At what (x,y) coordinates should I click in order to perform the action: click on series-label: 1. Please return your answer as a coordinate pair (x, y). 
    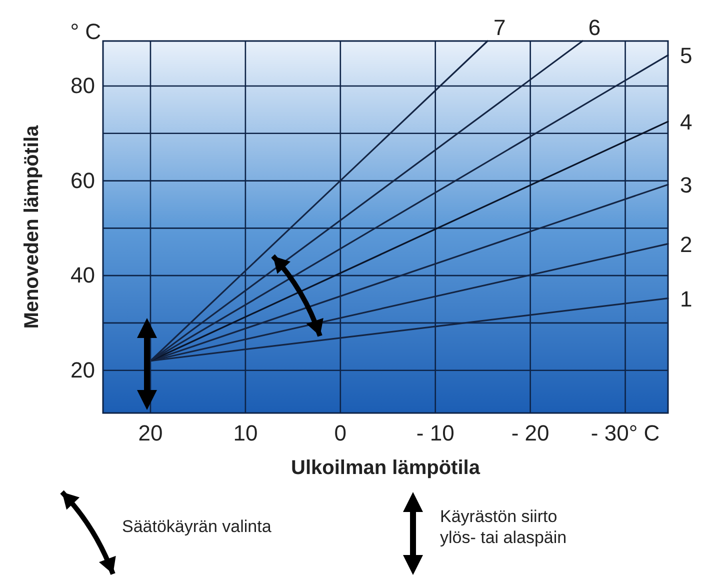
    Looking at the image, I should click on (686, 299).